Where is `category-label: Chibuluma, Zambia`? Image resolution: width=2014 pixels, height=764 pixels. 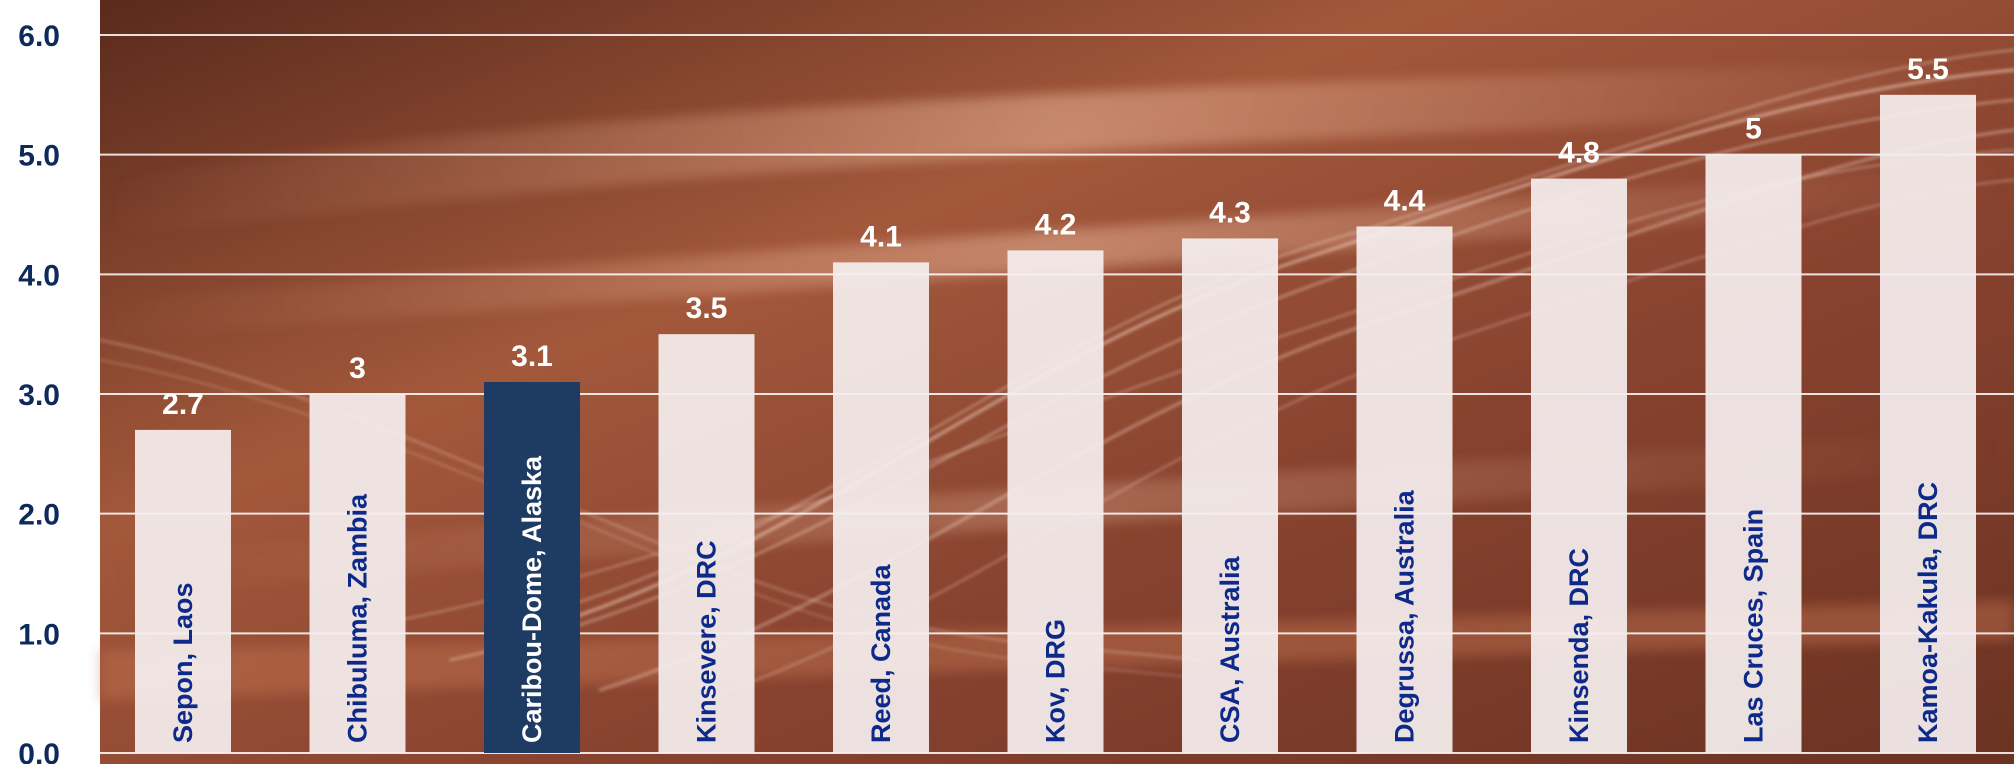 category-label: Chibuluma, Zambia is located at coordinates (358, 618).